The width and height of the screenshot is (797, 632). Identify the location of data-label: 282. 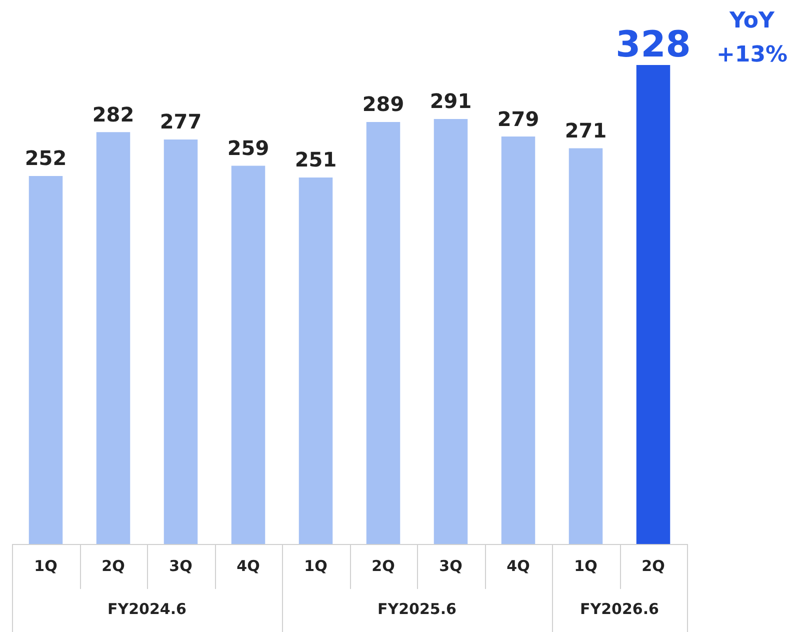
(113, 114).